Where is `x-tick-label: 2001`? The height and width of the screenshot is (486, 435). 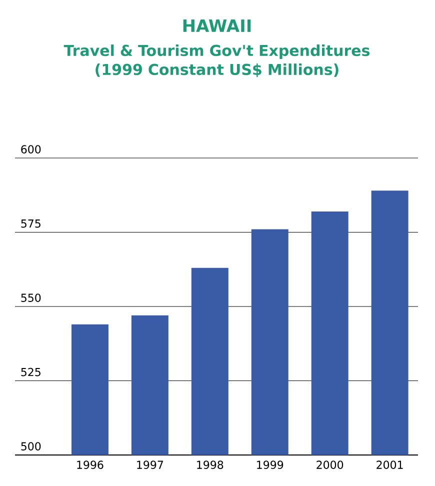
x-tick-label: 2001 is located at coordinates (389, 464).